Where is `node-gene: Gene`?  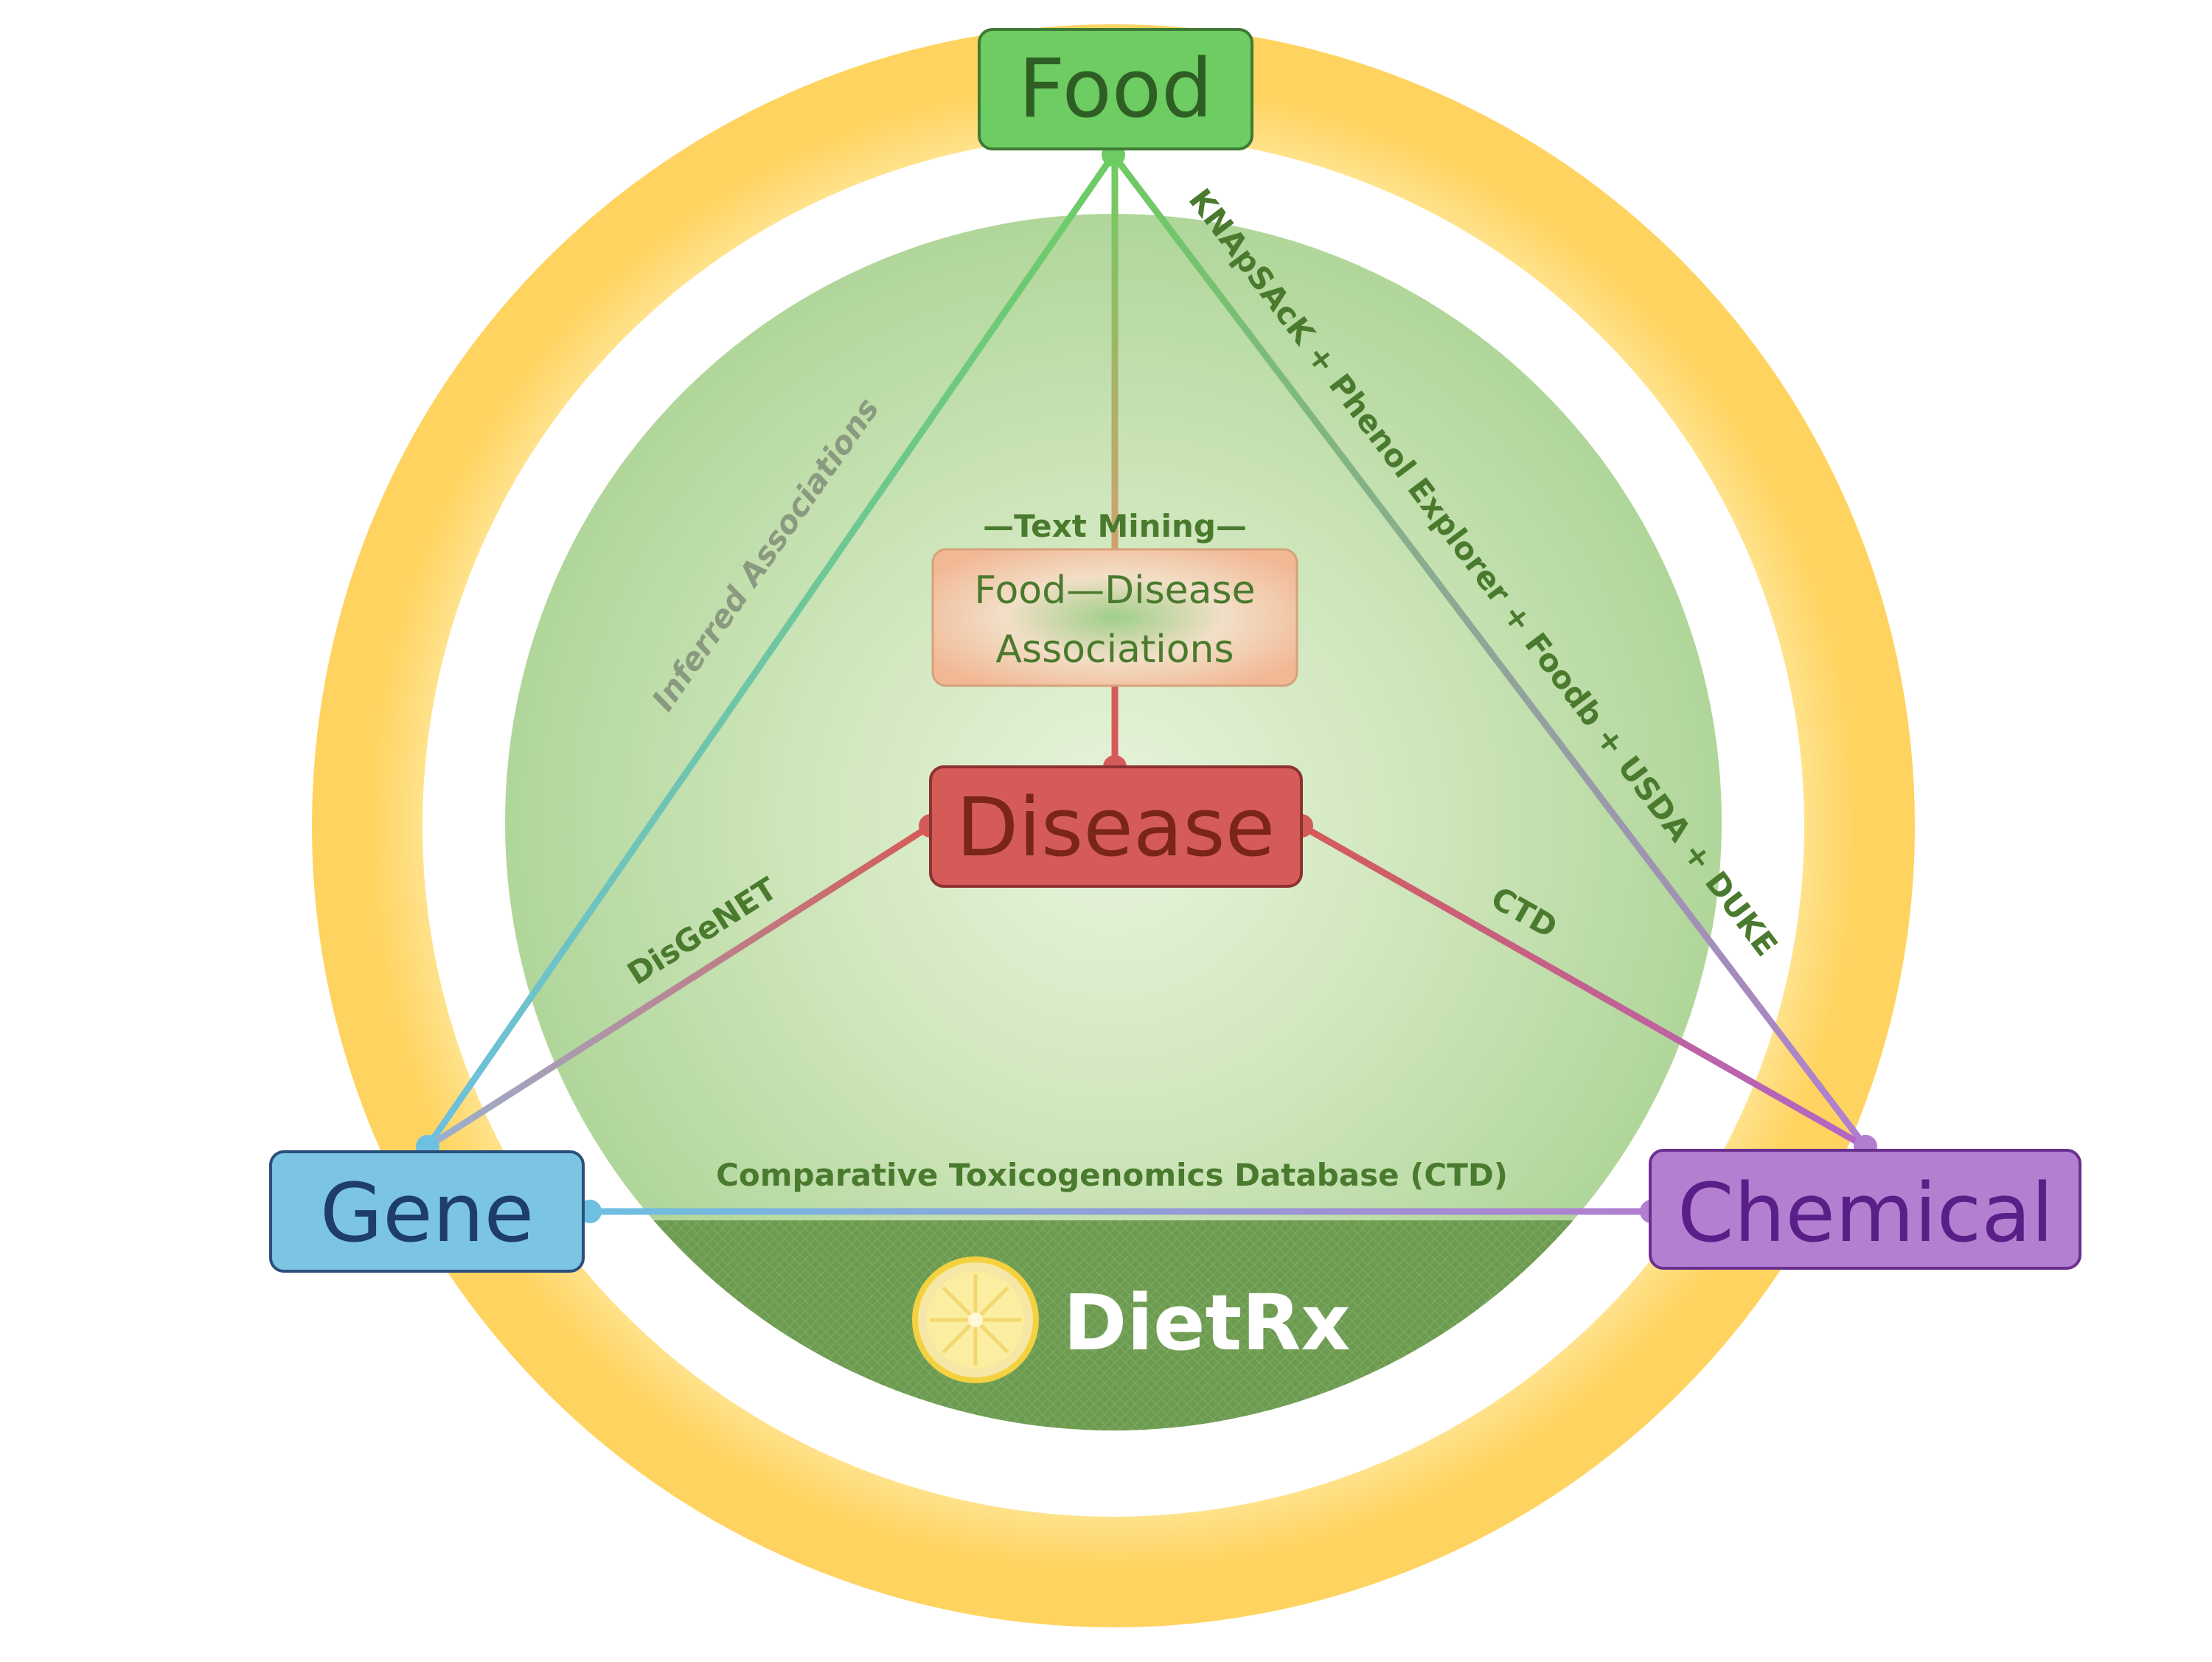 node-gene: Gene is located at coordinates (427, 1211).